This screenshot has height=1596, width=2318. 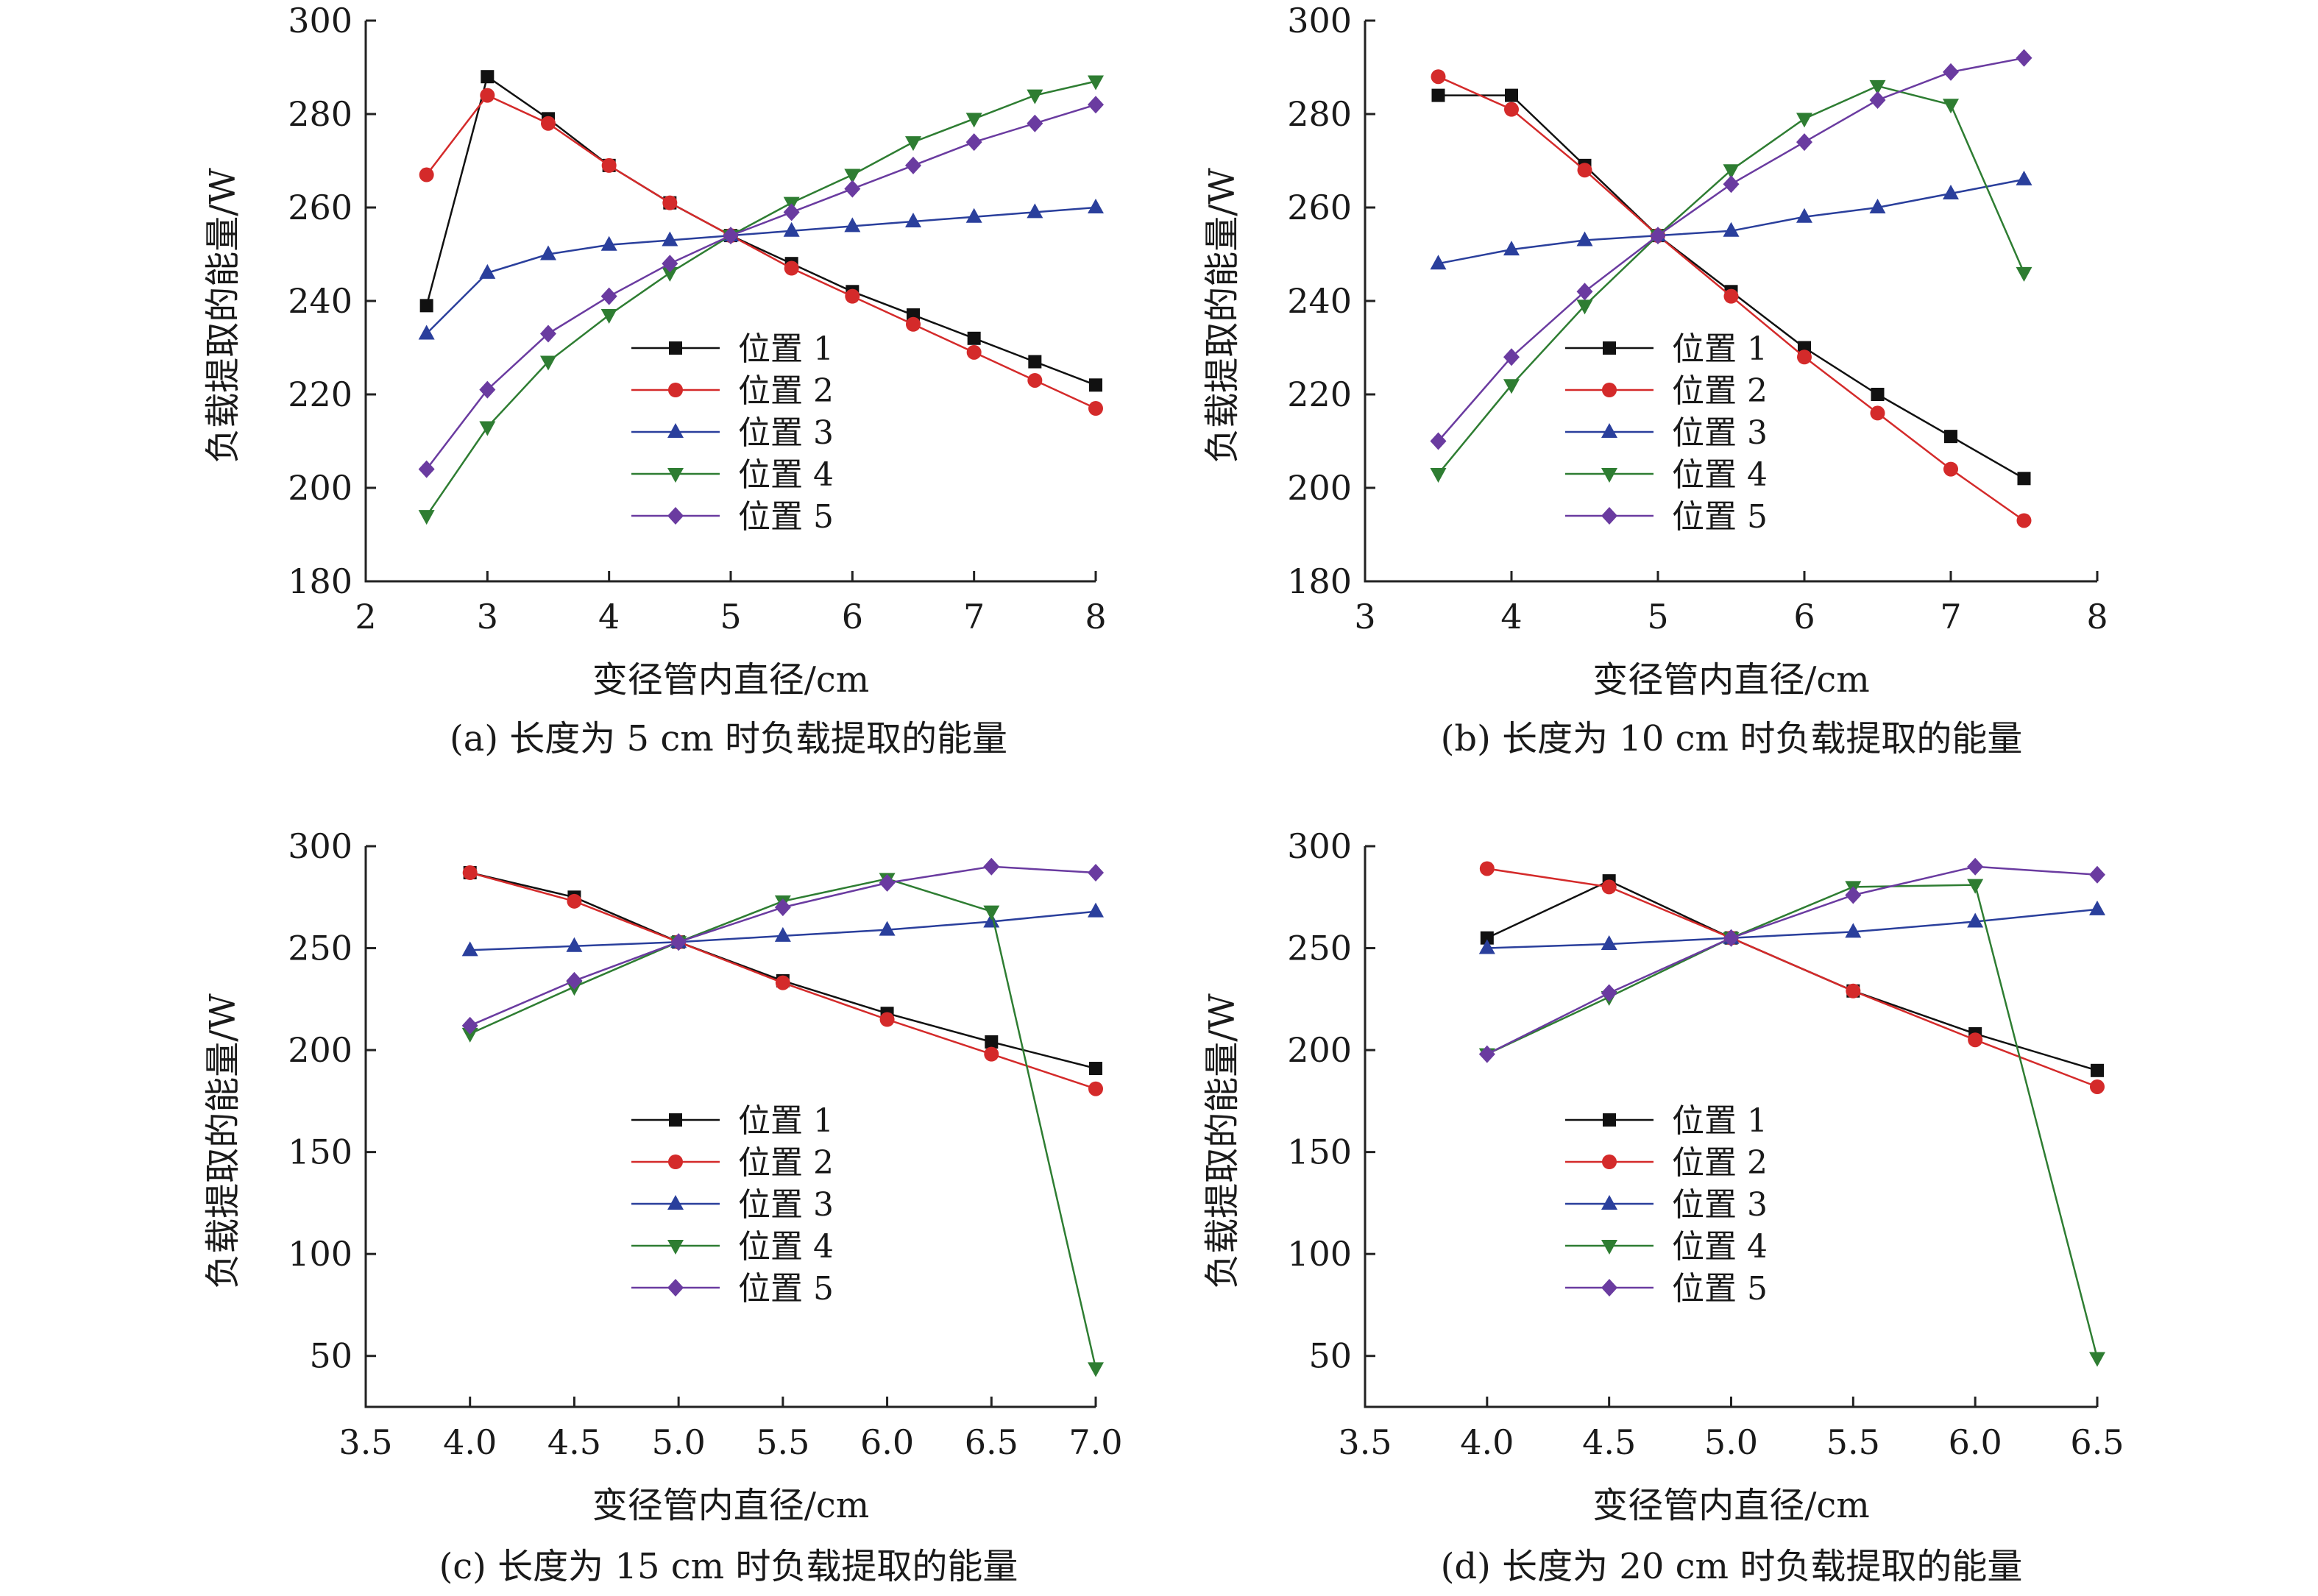 I want to click on panel-caption: (d) 长度为 20 cm 时负载提取的能量, so click(x=1732, y=1566).